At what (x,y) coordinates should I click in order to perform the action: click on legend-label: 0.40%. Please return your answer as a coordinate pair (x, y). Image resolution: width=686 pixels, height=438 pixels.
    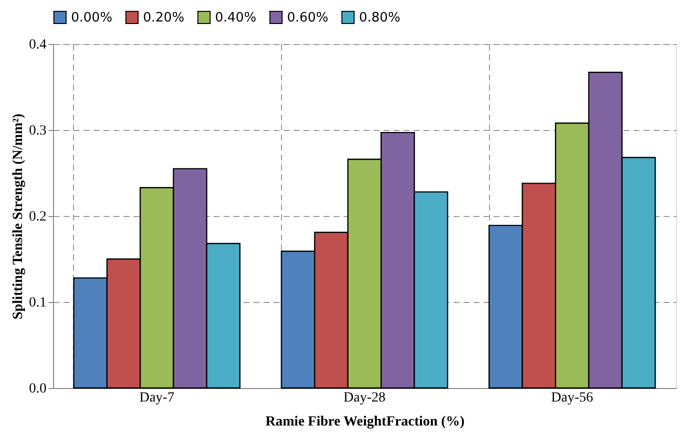
    Looking at the image, I should click on (235, 18).